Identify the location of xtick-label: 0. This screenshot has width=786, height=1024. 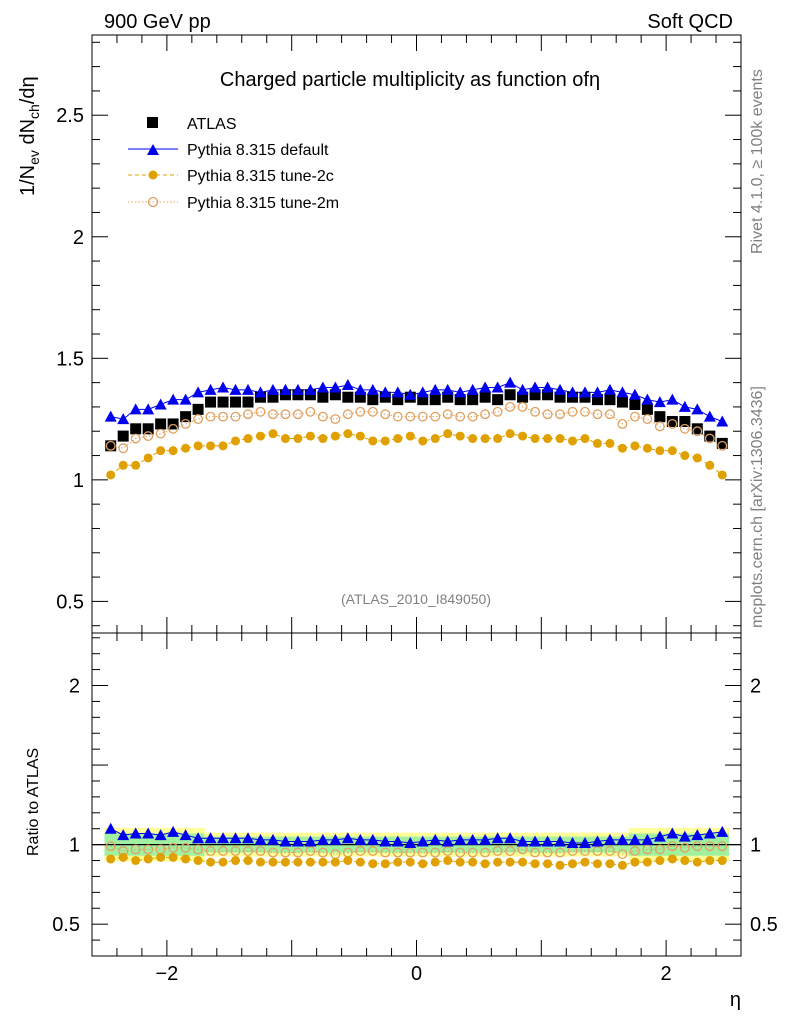
(416, 974).